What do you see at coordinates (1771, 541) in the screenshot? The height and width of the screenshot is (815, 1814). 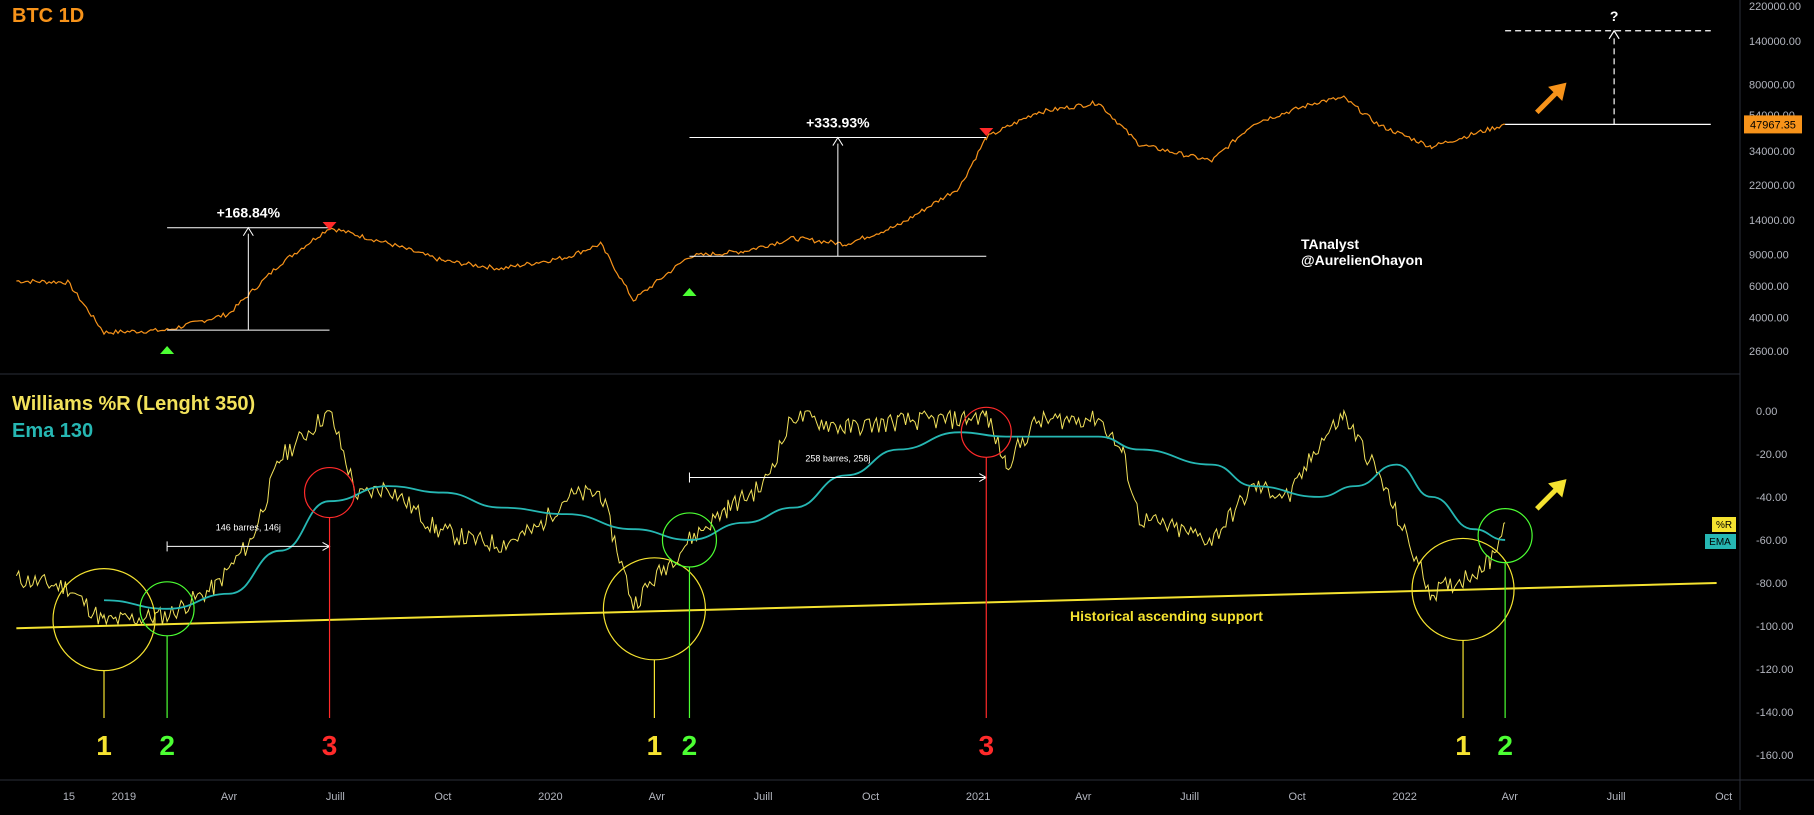 I see `williams-axis-tick-label: -60.00` at bounding box center [1771, 541].